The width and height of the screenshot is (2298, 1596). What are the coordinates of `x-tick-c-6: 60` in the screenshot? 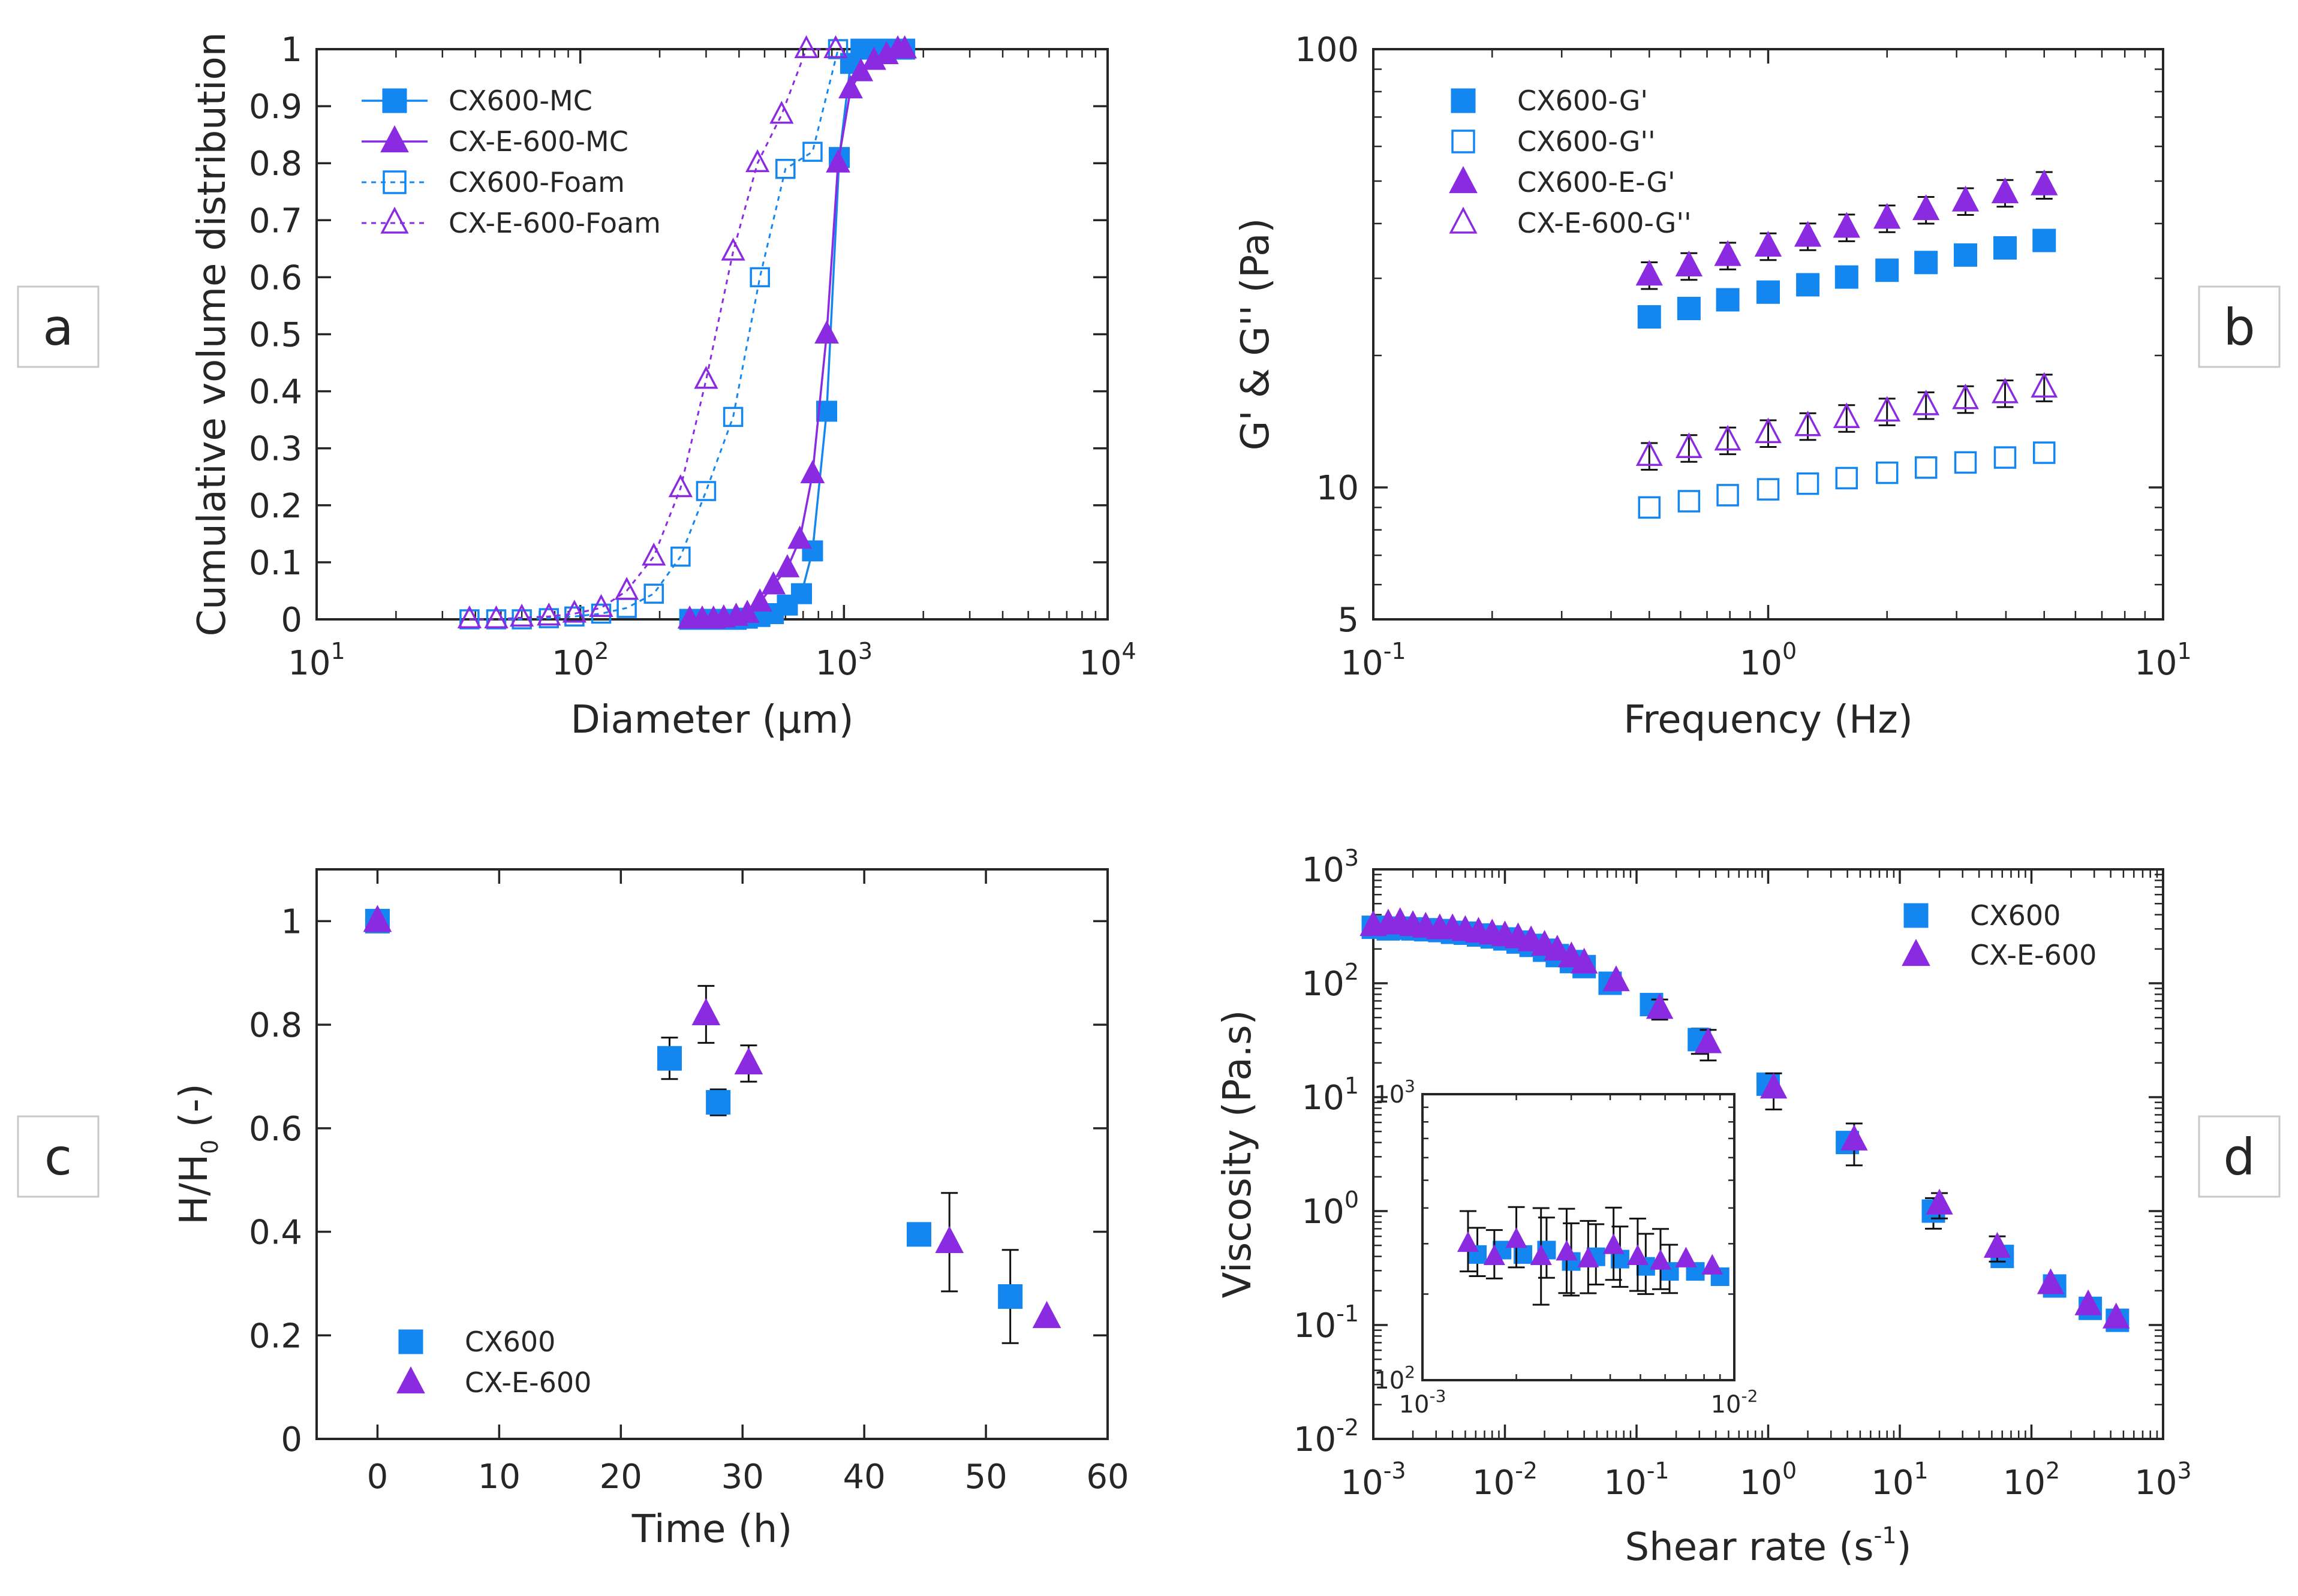 It's located at (1107, 1477).